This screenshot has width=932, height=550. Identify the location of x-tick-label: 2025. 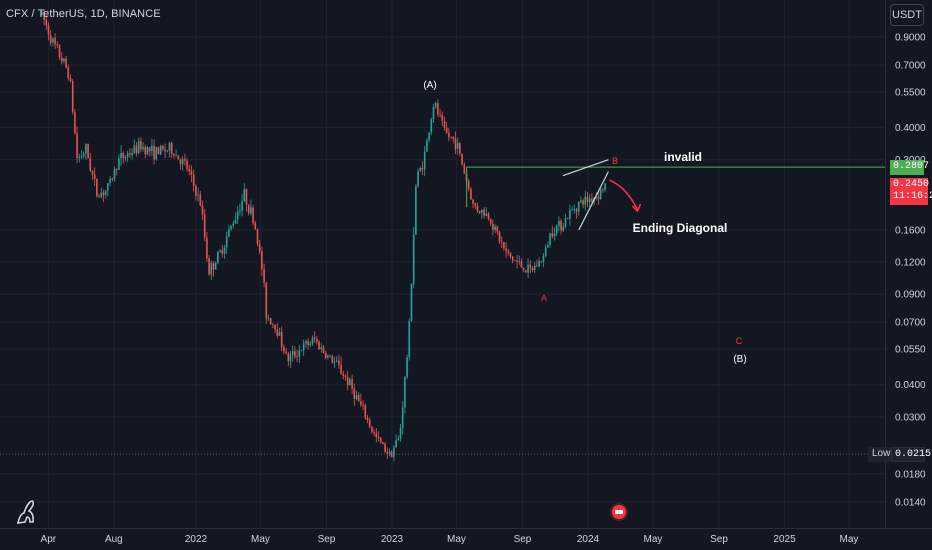
(784, 539).